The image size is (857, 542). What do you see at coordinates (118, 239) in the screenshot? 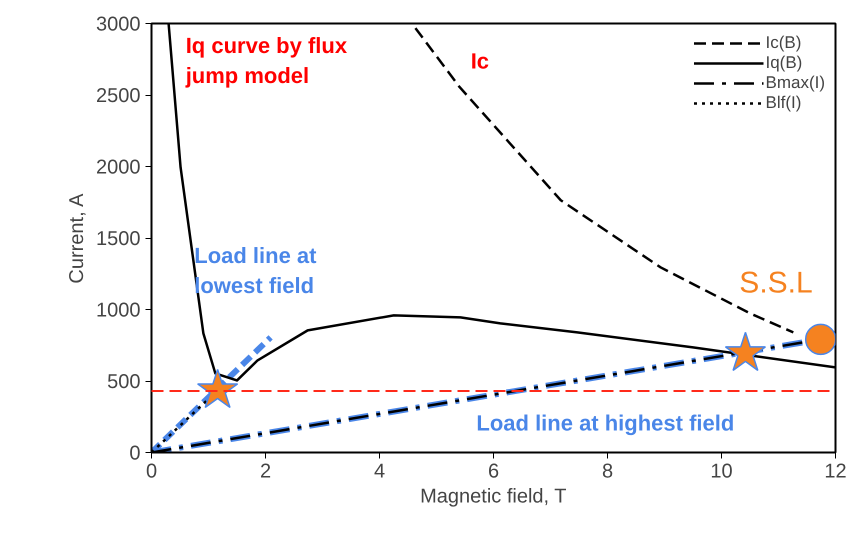
I see `y-tick-label: 1500` at bounding box center [118, 239].